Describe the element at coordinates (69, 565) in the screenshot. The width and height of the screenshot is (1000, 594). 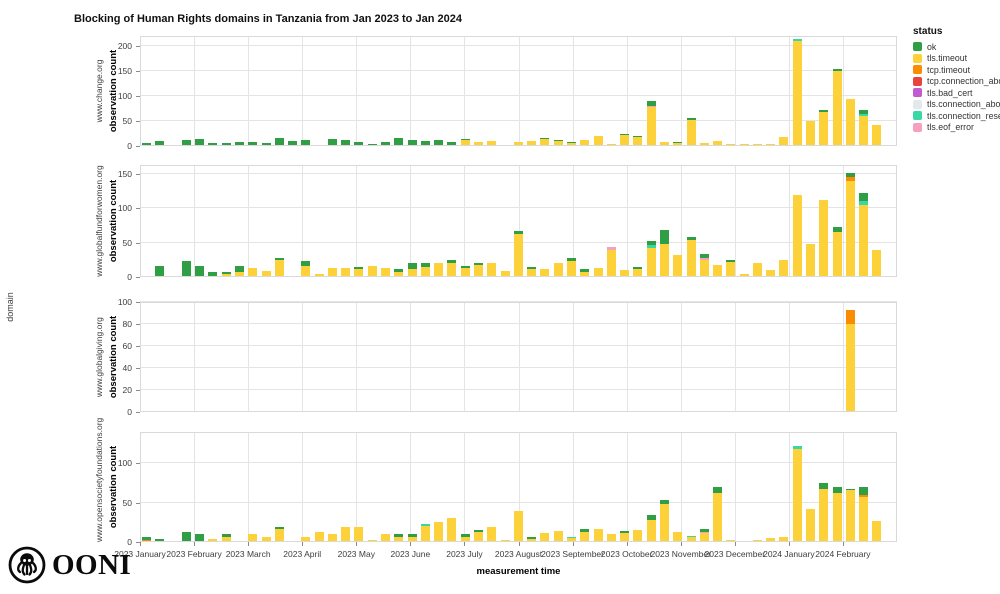
I see `ooni-logo-link: OONI` at that location.